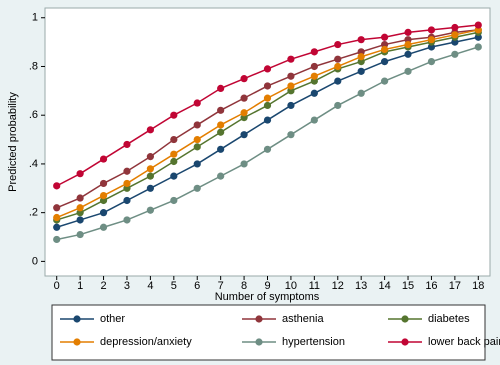 The width and height of the screenshot is (500, 365). What do you see at coordinates (150, 286) in the screenshot?
I see `x-tick-label: 4` at bounding box center [150, 286].